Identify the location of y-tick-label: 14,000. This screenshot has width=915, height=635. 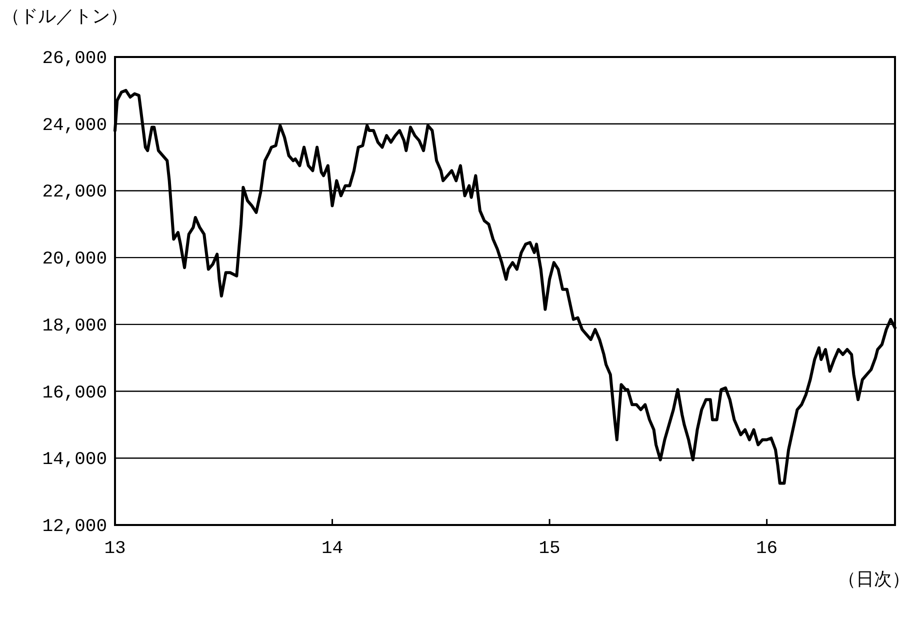
(74, 460).